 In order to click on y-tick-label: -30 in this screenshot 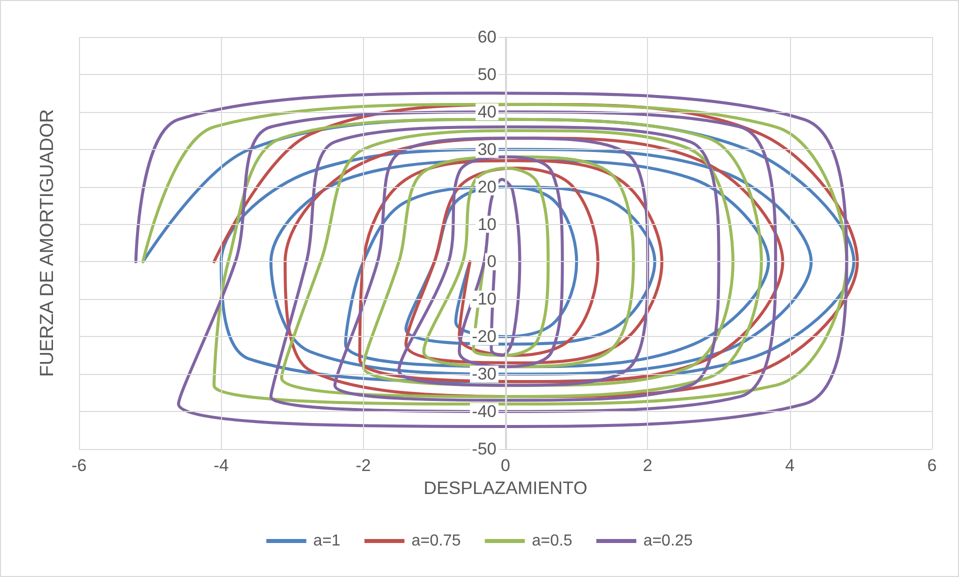, I will do `click(484, 374)`.